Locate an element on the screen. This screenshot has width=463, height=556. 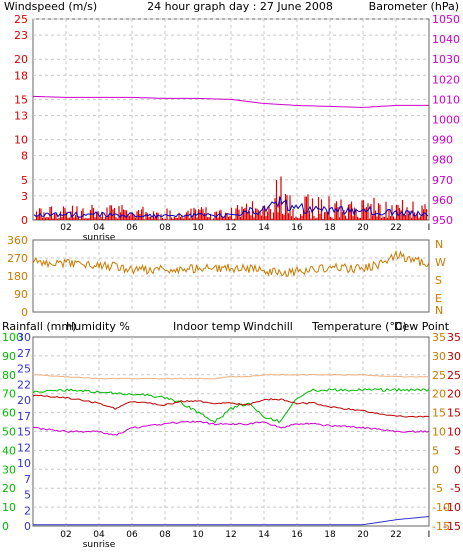
legend-dew-point: Dew Point is located at coordinates (422, 326).